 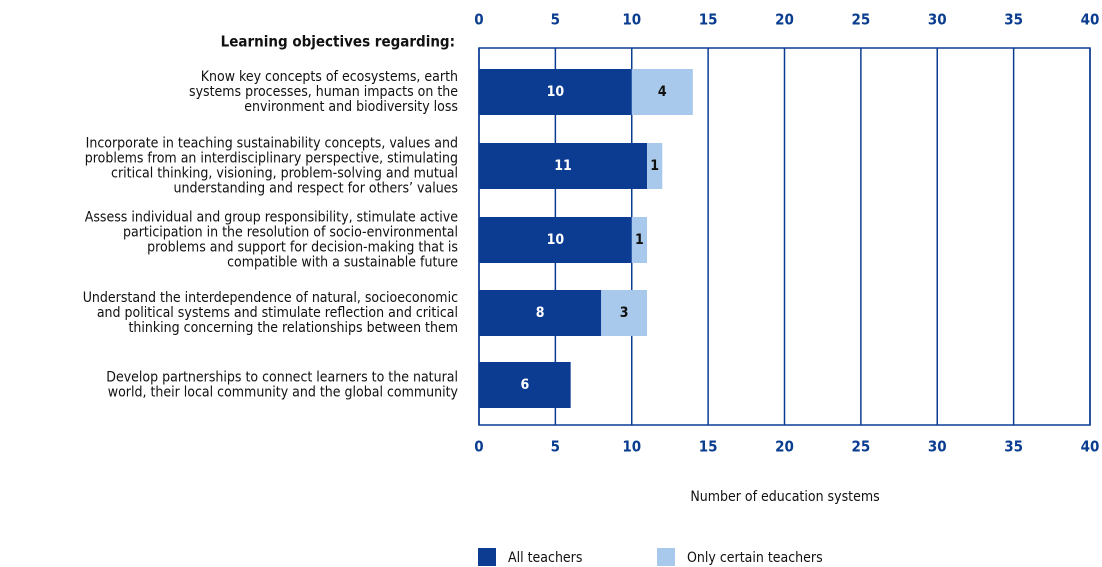 What do you see at coordinates (338, 42) in the screenshot?
I see `heading: Learning objectives regarding:` at bounding box center [338, 42].